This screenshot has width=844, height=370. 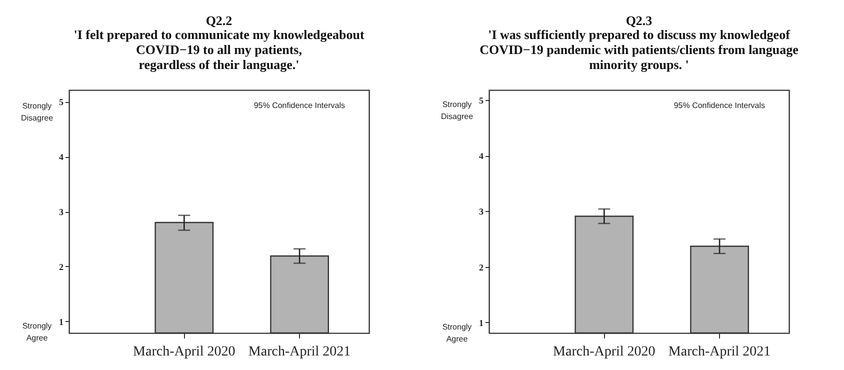 I want to click on chart-subtitle: 'I was sufficiently prepared to discuss my knowledgeof COVID−19 pandemic with patients/clients from language minority groups. ', so click(x=639, y=49).